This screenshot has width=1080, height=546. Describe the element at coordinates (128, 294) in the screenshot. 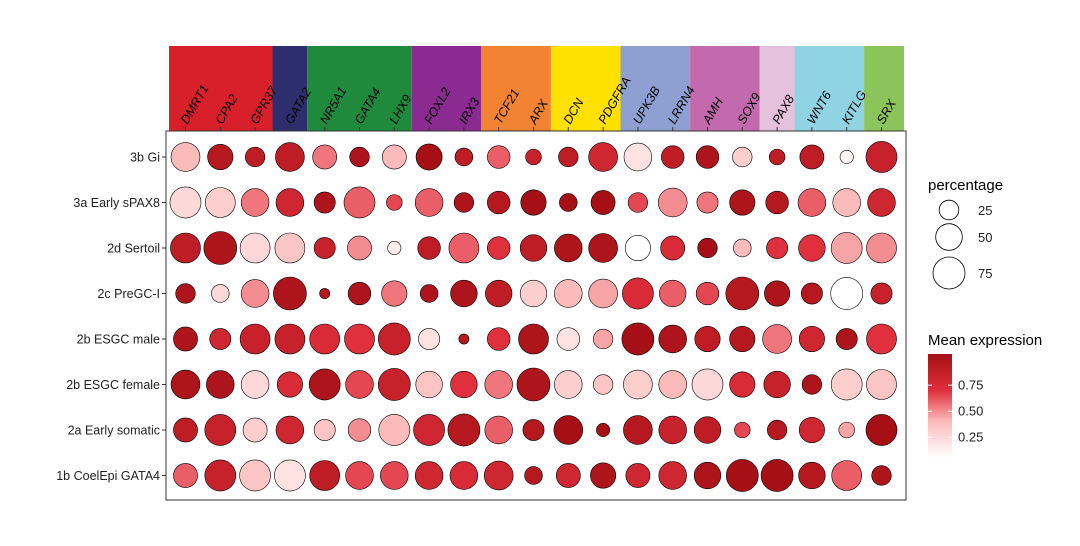

I see `cell-type-label: 2c PreGC-I` at that location.